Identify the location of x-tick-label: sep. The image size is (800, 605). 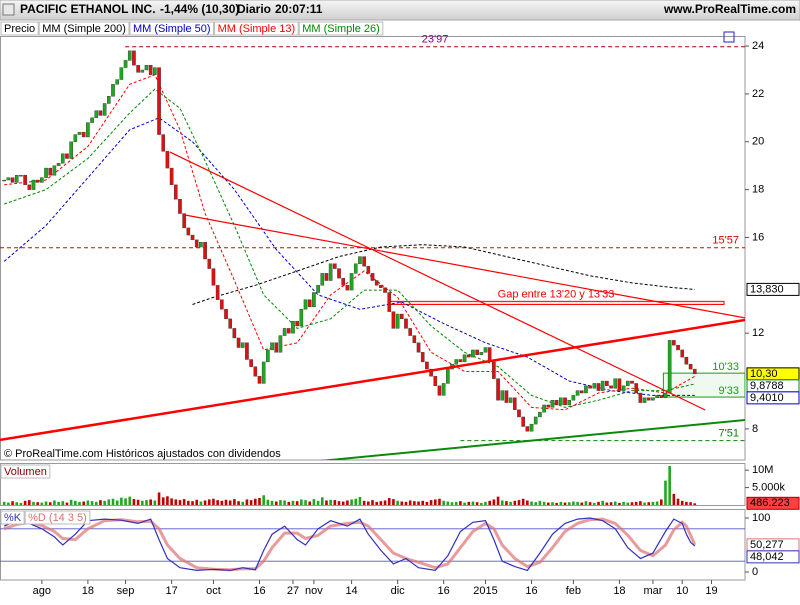
(126, 591).